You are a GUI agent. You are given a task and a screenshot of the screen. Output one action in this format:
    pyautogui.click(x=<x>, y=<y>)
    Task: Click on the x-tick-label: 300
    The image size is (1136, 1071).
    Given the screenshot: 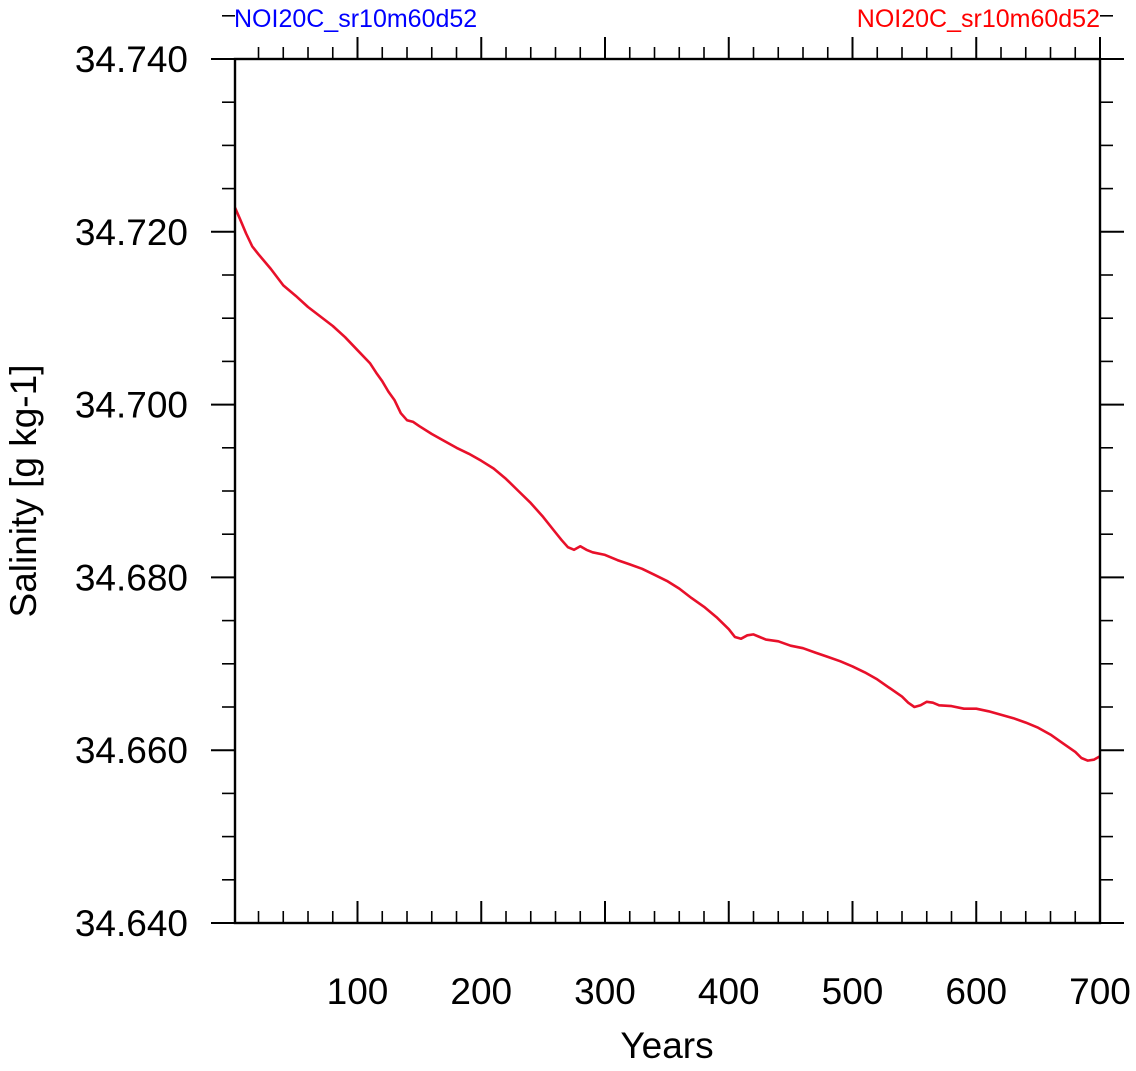 What is the action you would take?
    pyautogui.click(x=605, y=991)
    